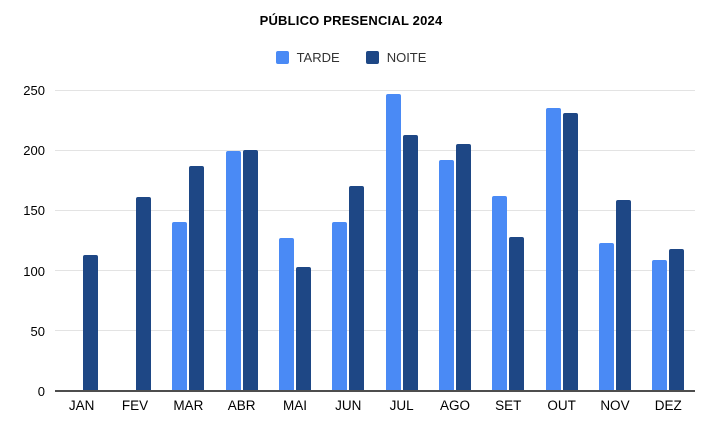 The height and width of the screenshot is (429, 702). Describe the element at coordinates (348, 405) in the screenshot. I see `x-axis-label-jun: JUN` at that location.